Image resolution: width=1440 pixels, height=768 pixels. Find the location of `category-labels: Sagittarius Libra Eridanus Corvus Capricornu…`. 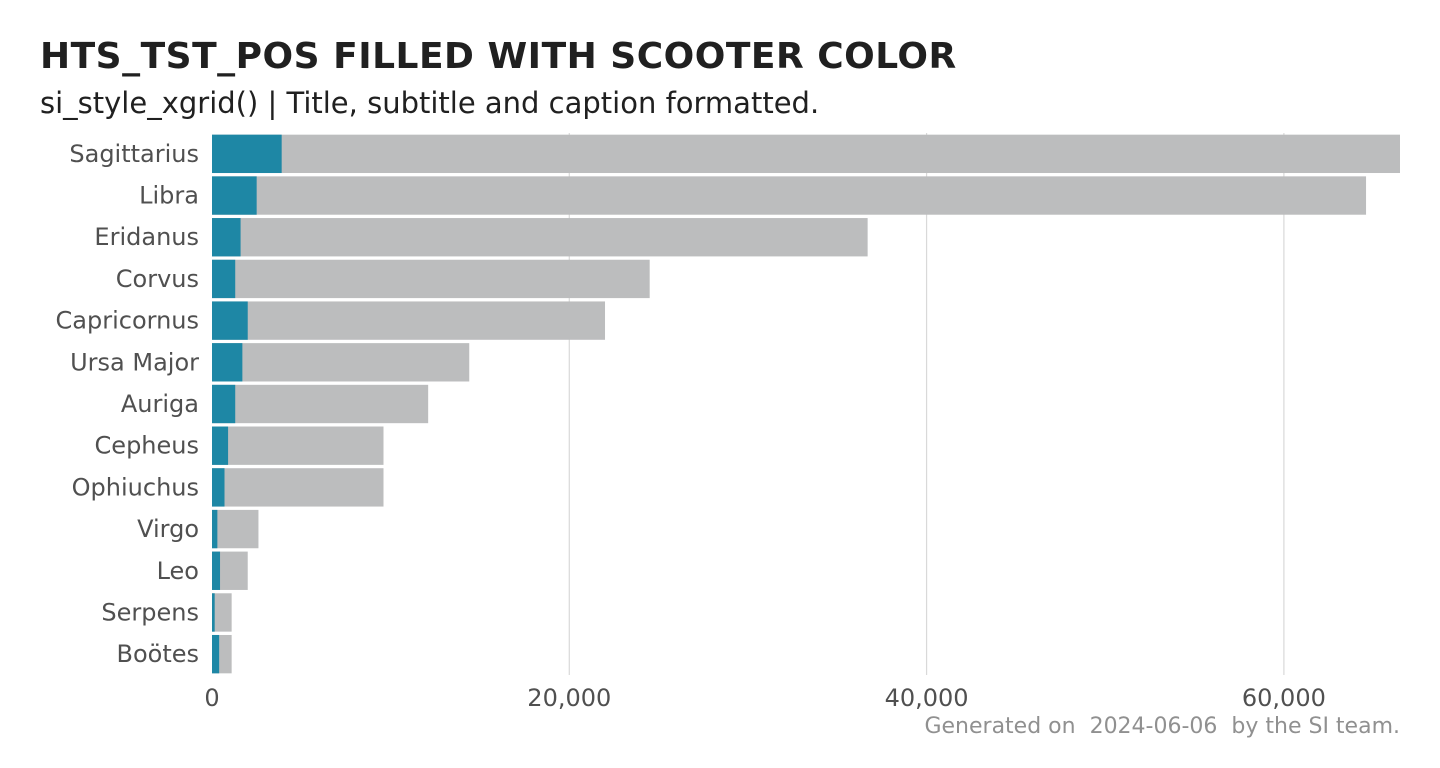

category-labels: Sagittarius Libra Eridanus Corvus Capricornu… is located at coordinates (128, 404).